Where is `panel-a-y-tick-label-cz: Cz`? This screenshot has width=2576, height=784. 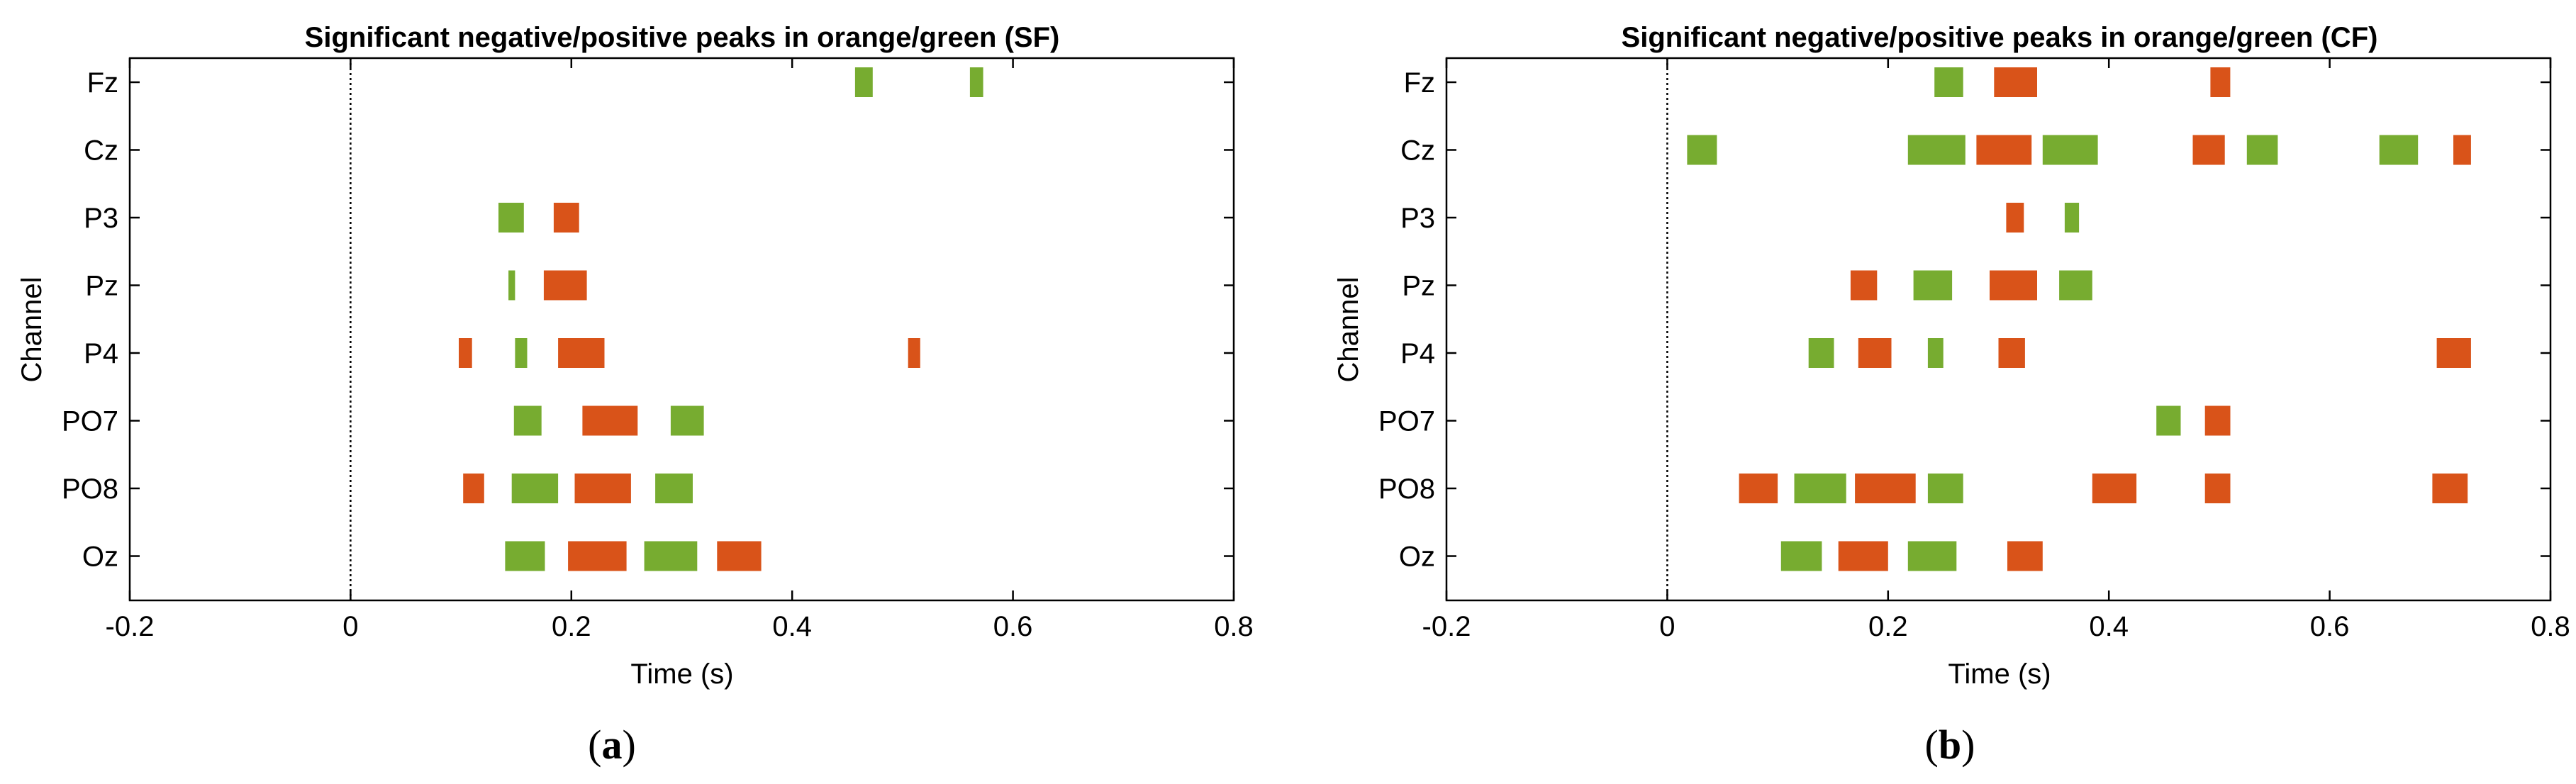
panel-a-y-tick-label-cz: Cz is located at coordinates (101, 151).